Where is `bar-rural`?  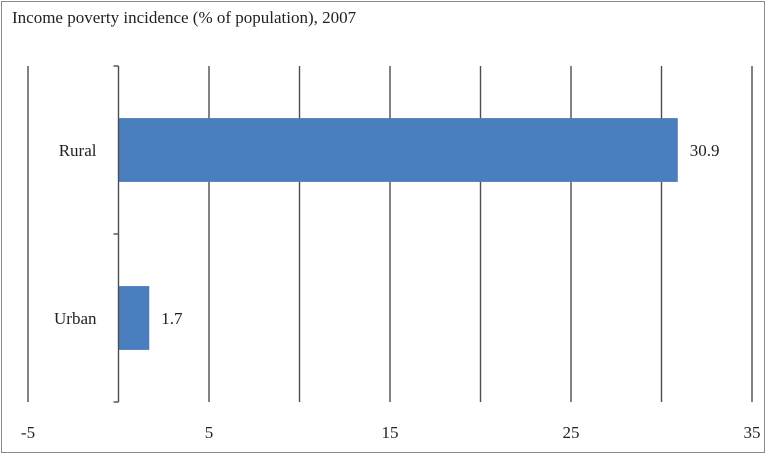
bar-rural is located at coordinates (398, 150).